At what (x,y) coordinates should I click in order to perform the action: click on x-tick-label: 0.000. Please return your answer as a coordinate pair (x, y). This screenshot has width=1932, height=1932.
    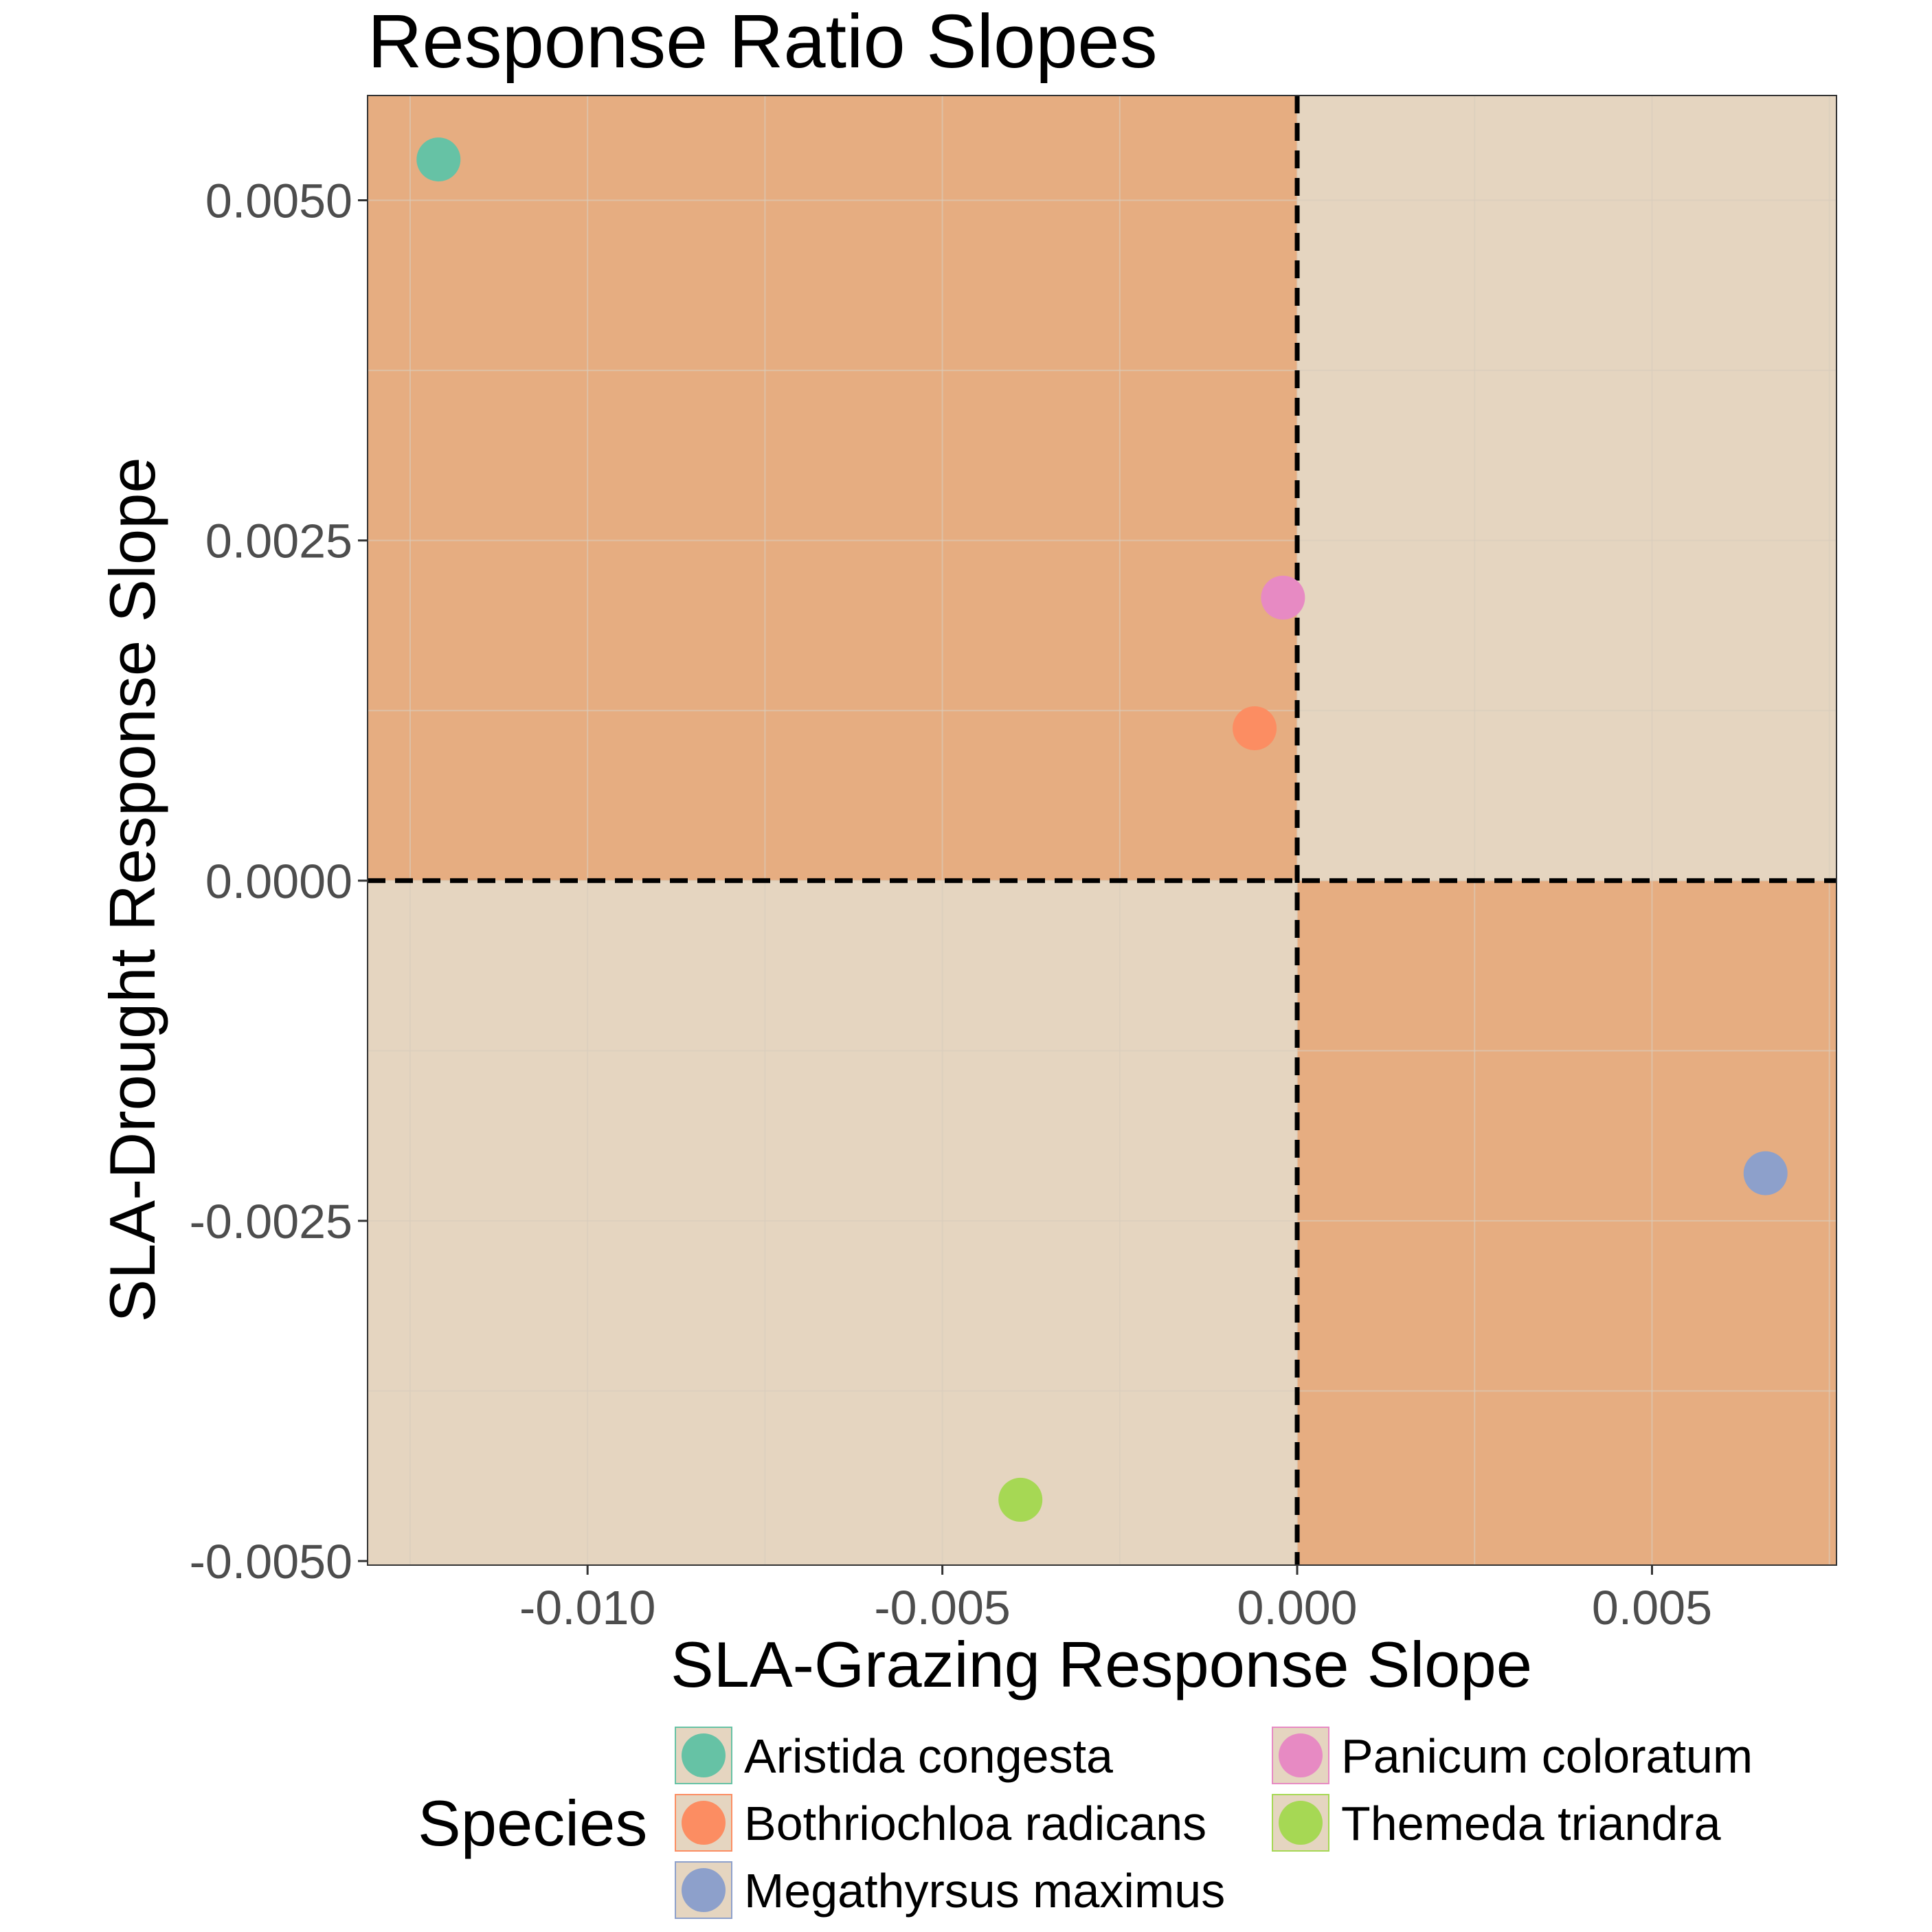
    Looking at the image, I should click on (1297, 1608).